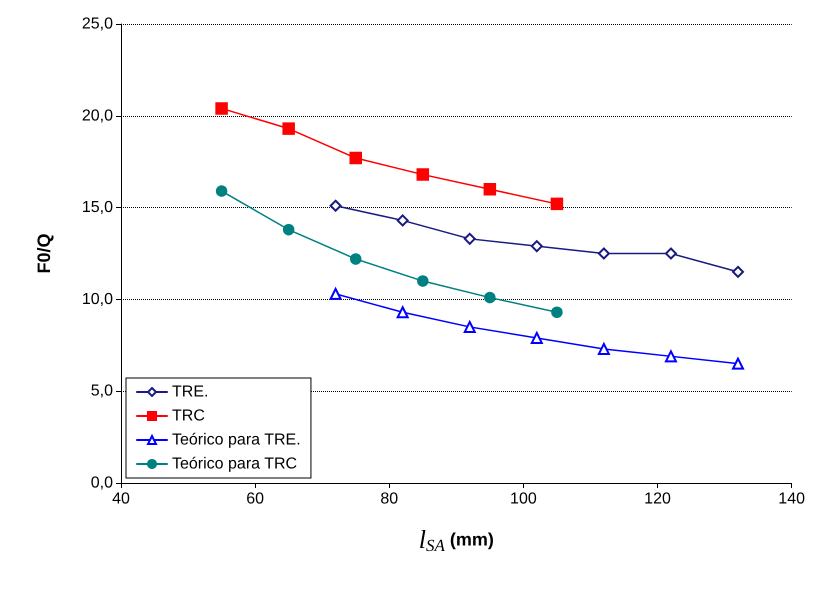  Describe the element at coordinates (44, 253) in the screenshot. I see `y-axis-title: F0/Q` at that location.